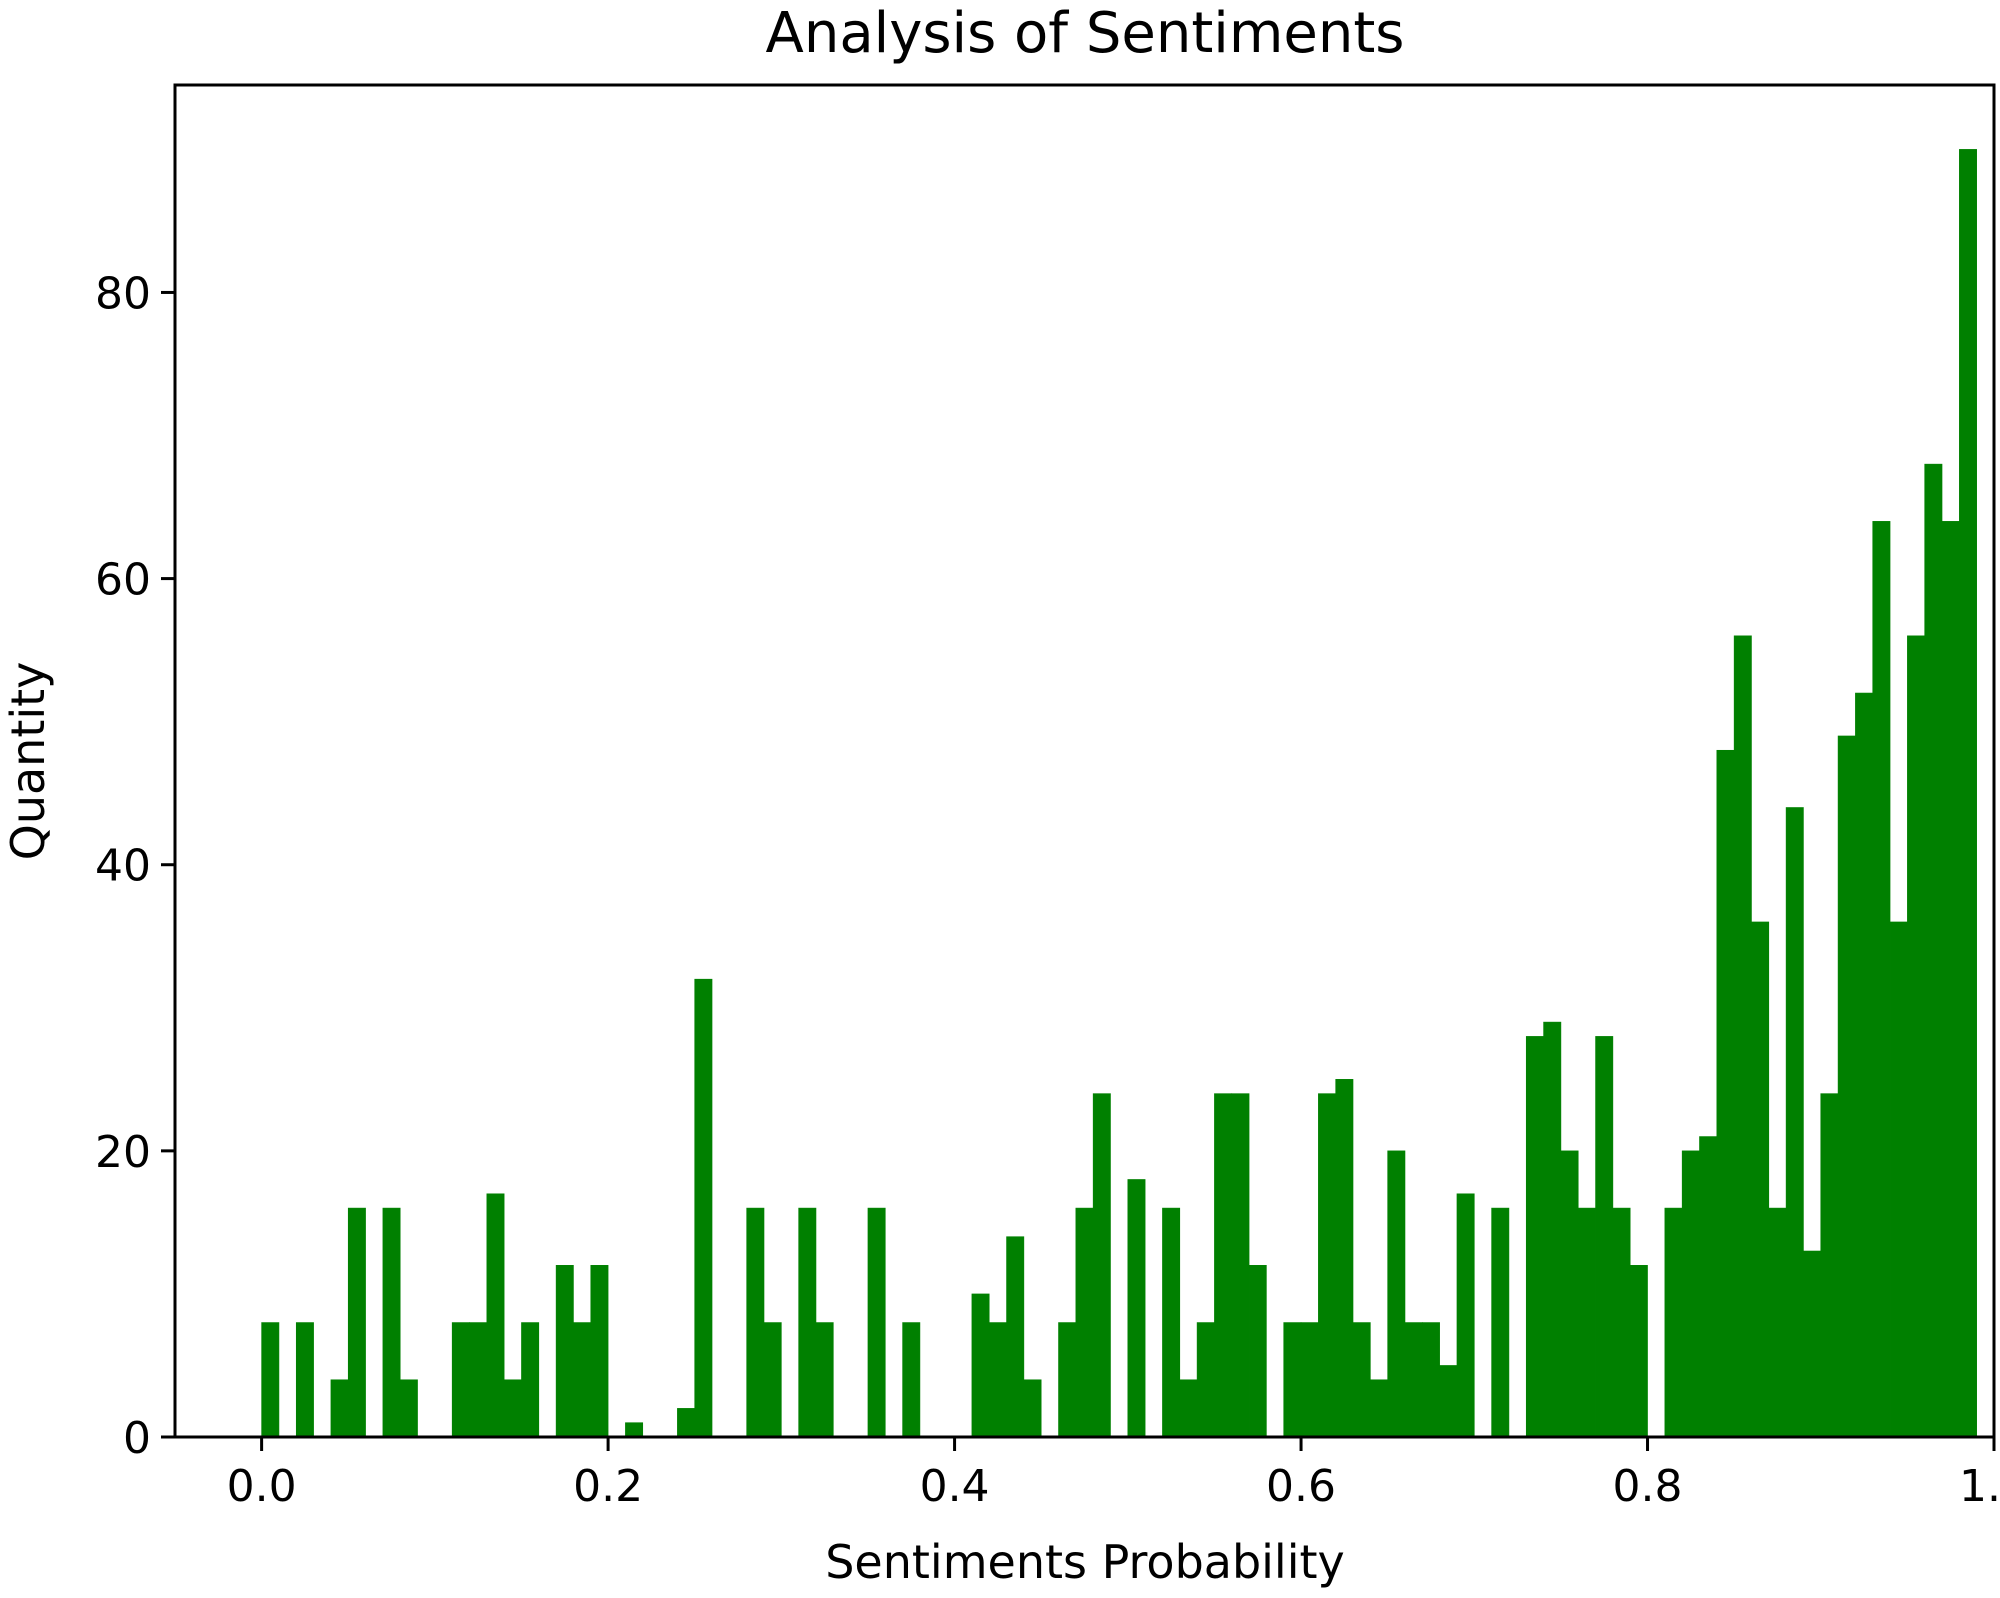 The width and height of the screenshot is (2000, 1598). Describe the element at coordinates (608, 1486) in the screenshot. I see `x-tick-label: 0.2` at that location.